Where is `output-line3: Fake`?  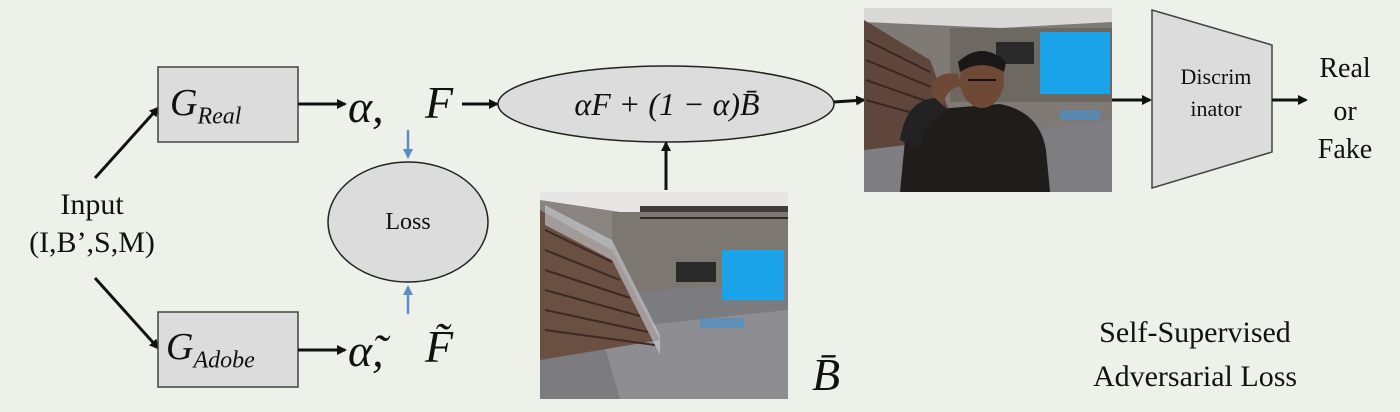 output-line3: Fake is located at coordinates (1345, 149).